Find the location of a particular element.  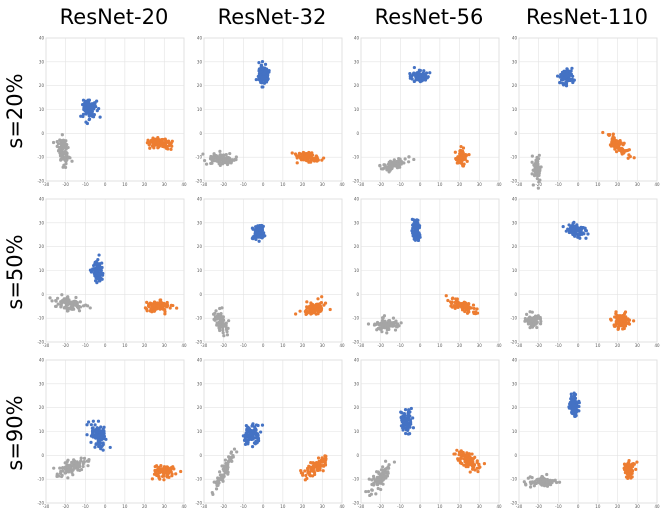

column-titles: ResNet-20 ResNet-32 ResNet-56 ResNet-110 is located at coordinates (354, 17).